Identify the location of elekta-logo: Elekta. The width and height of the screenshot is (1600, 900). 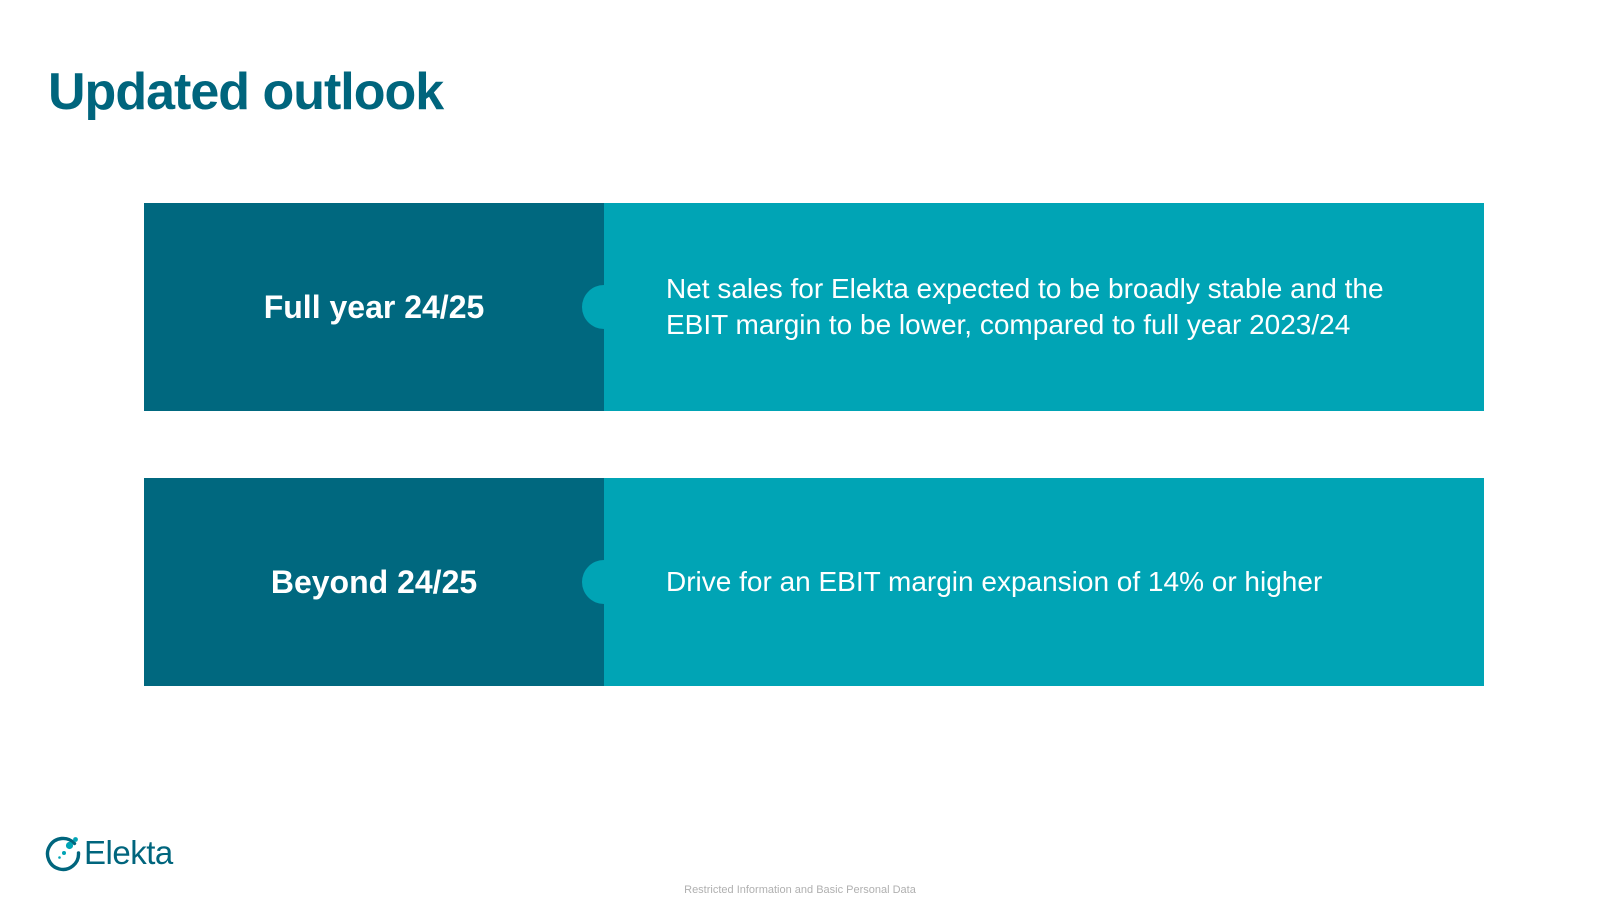
(108, 853).